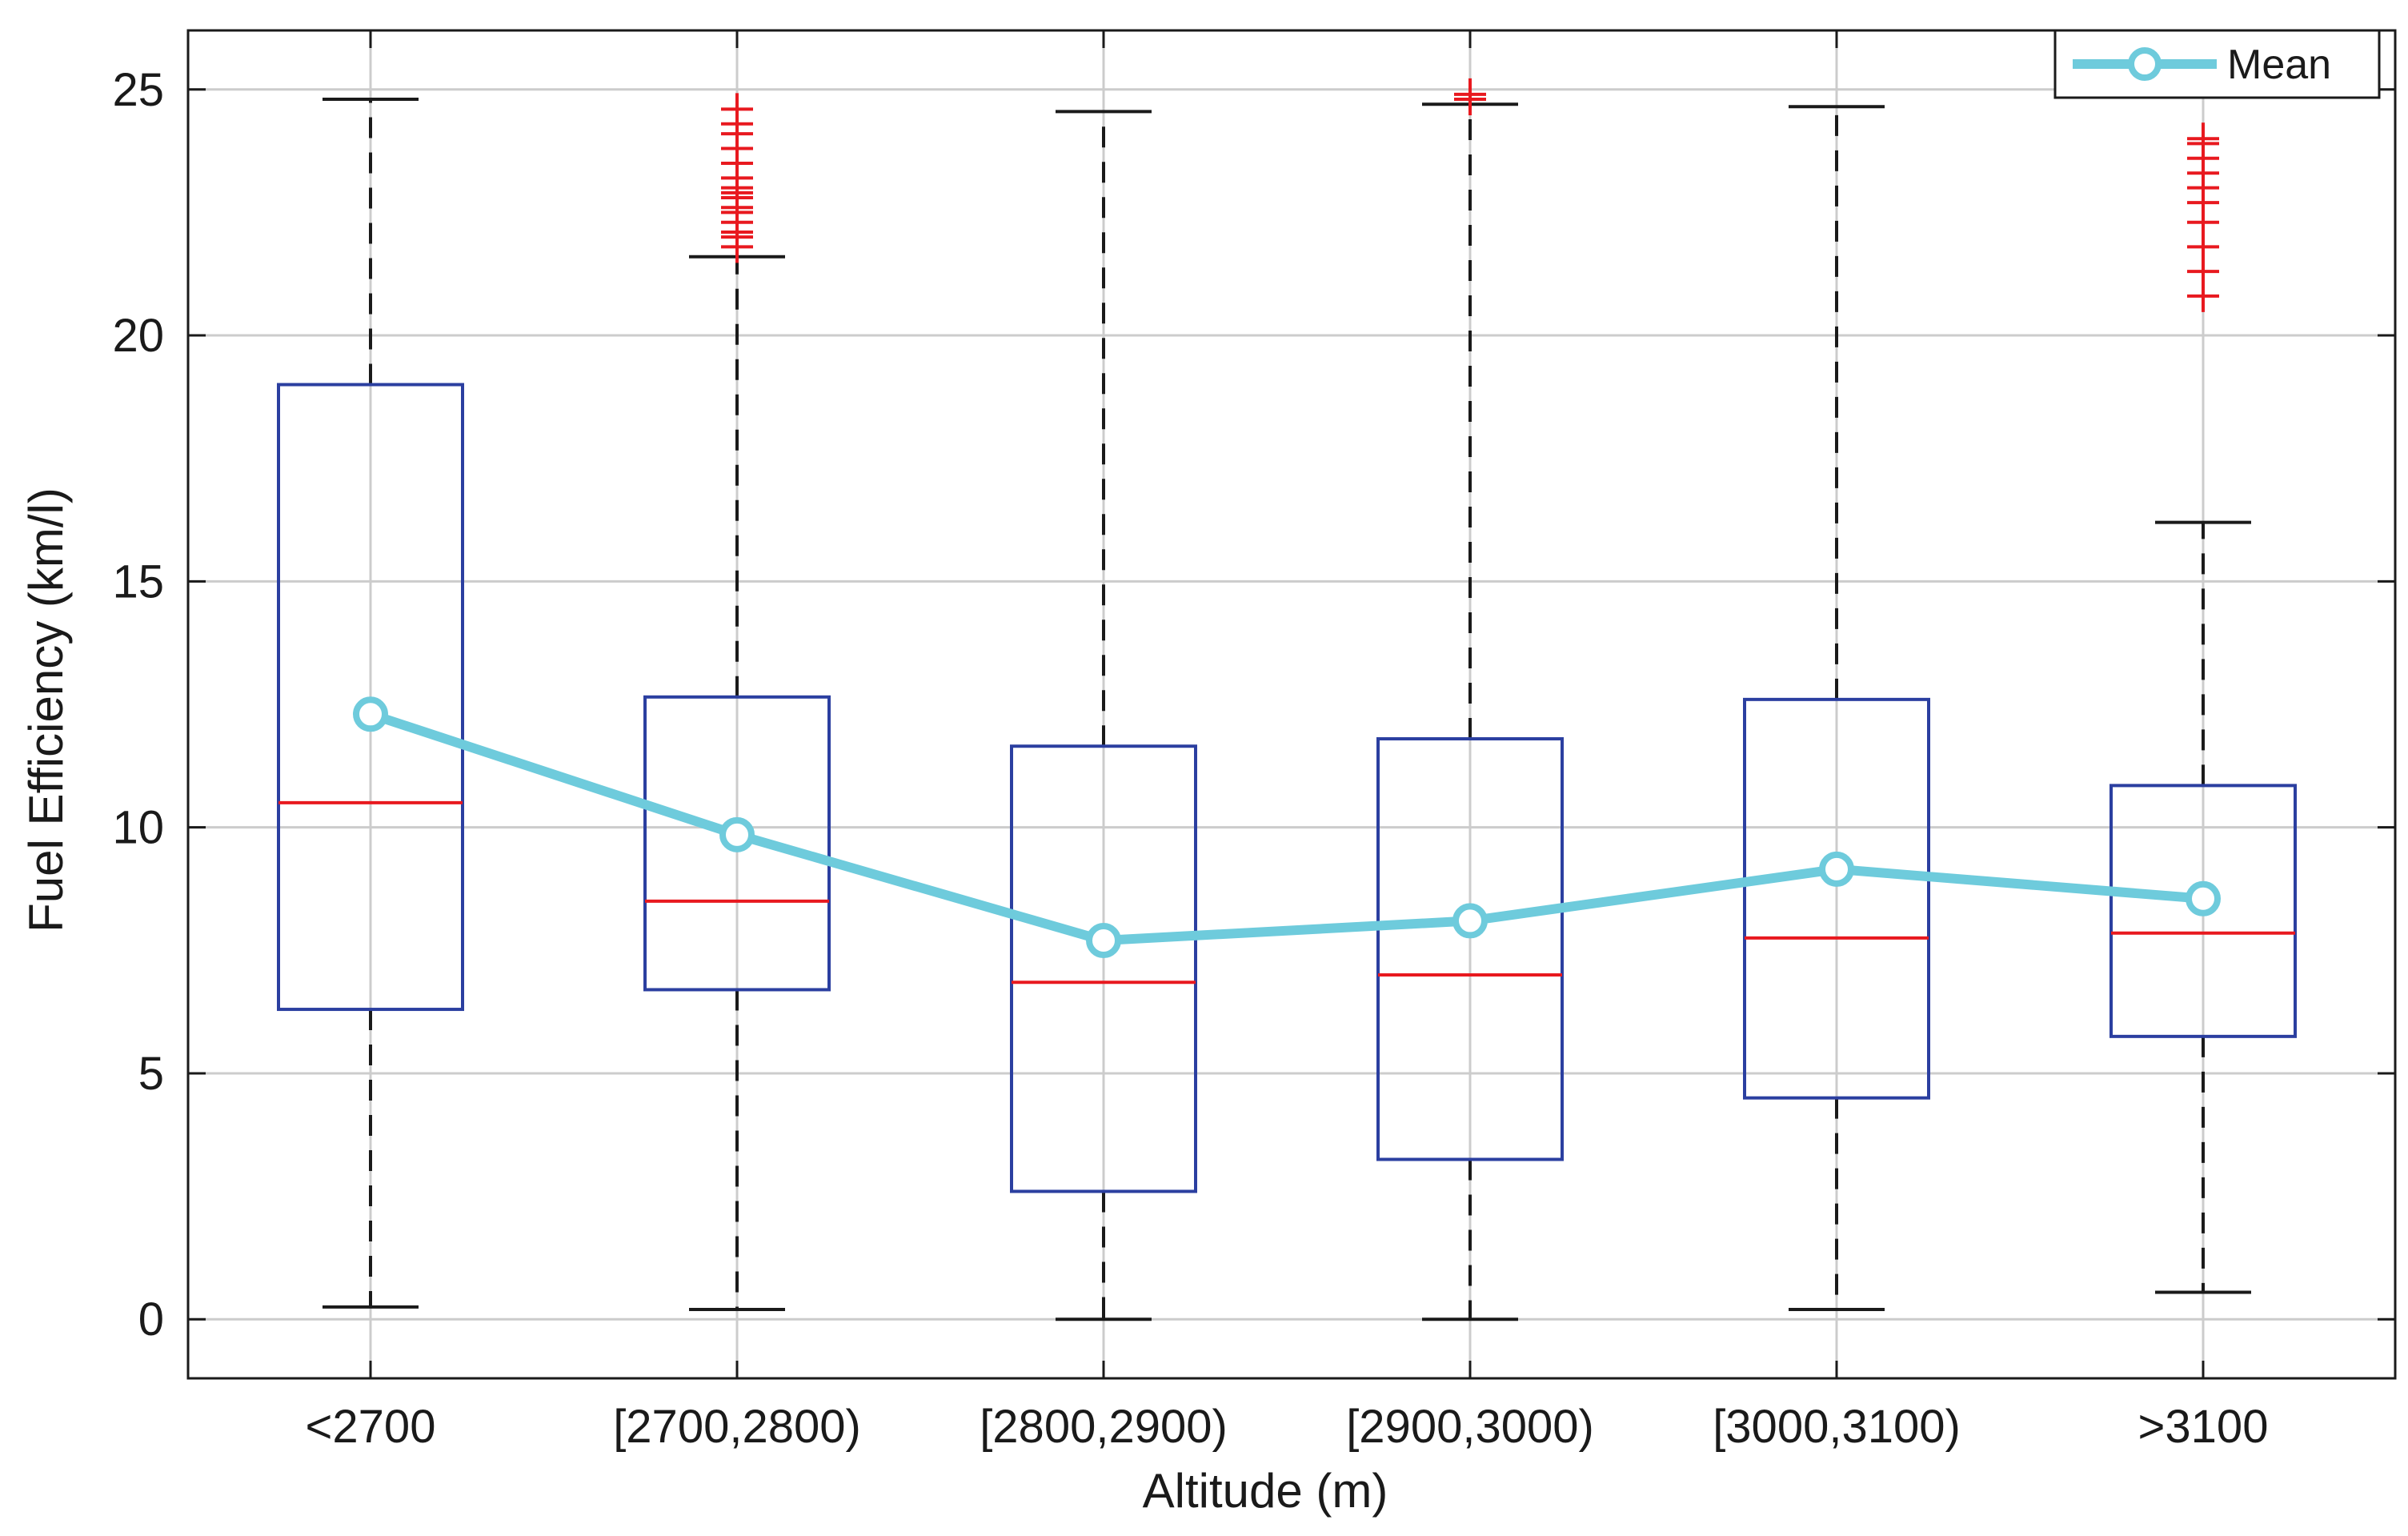 This screenshot has height=1536, width=2408. I want to click on y-tick-label: 20, so click(138, 336).